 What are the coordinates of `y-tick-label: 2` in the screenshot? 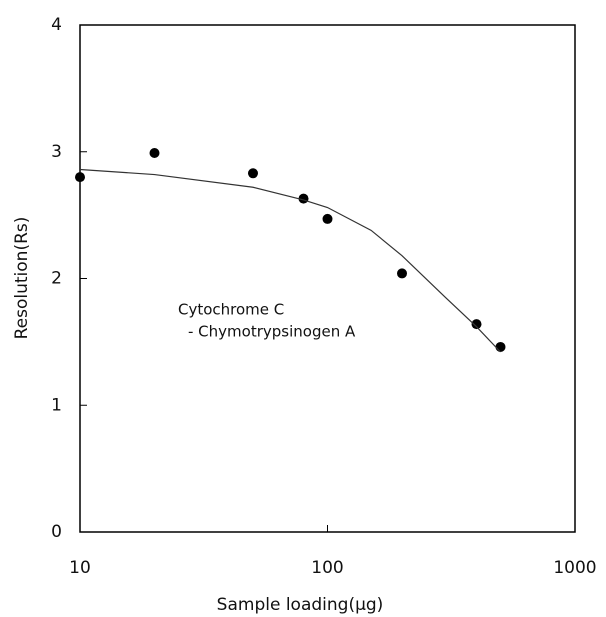 It's located at (56, 279).